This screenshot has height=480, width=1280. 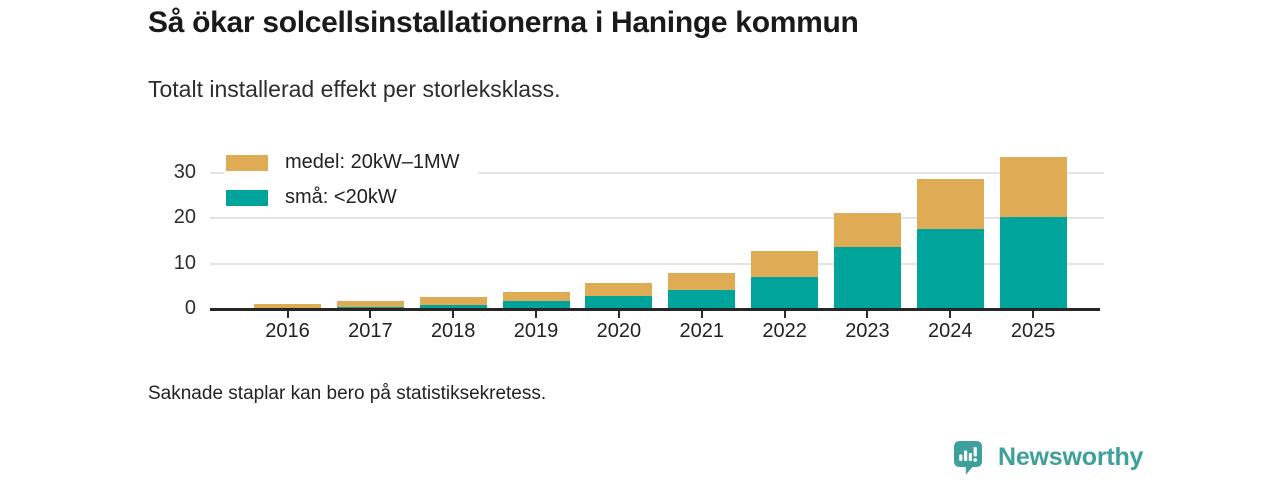 What do you see at coordinates (1033, 331) in the screenshot?
I see `x-axis-tick-label: 2025` at bounding box center [1033, 331].